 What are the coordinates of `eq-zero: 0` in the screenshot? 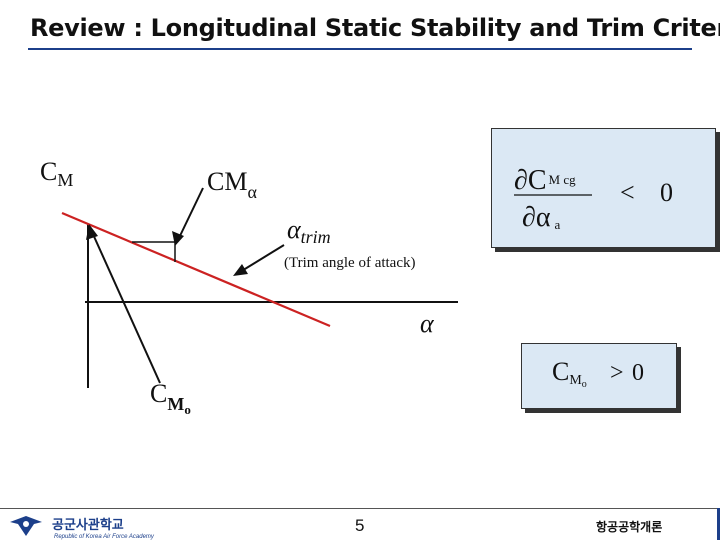 It's located at (666, 192).